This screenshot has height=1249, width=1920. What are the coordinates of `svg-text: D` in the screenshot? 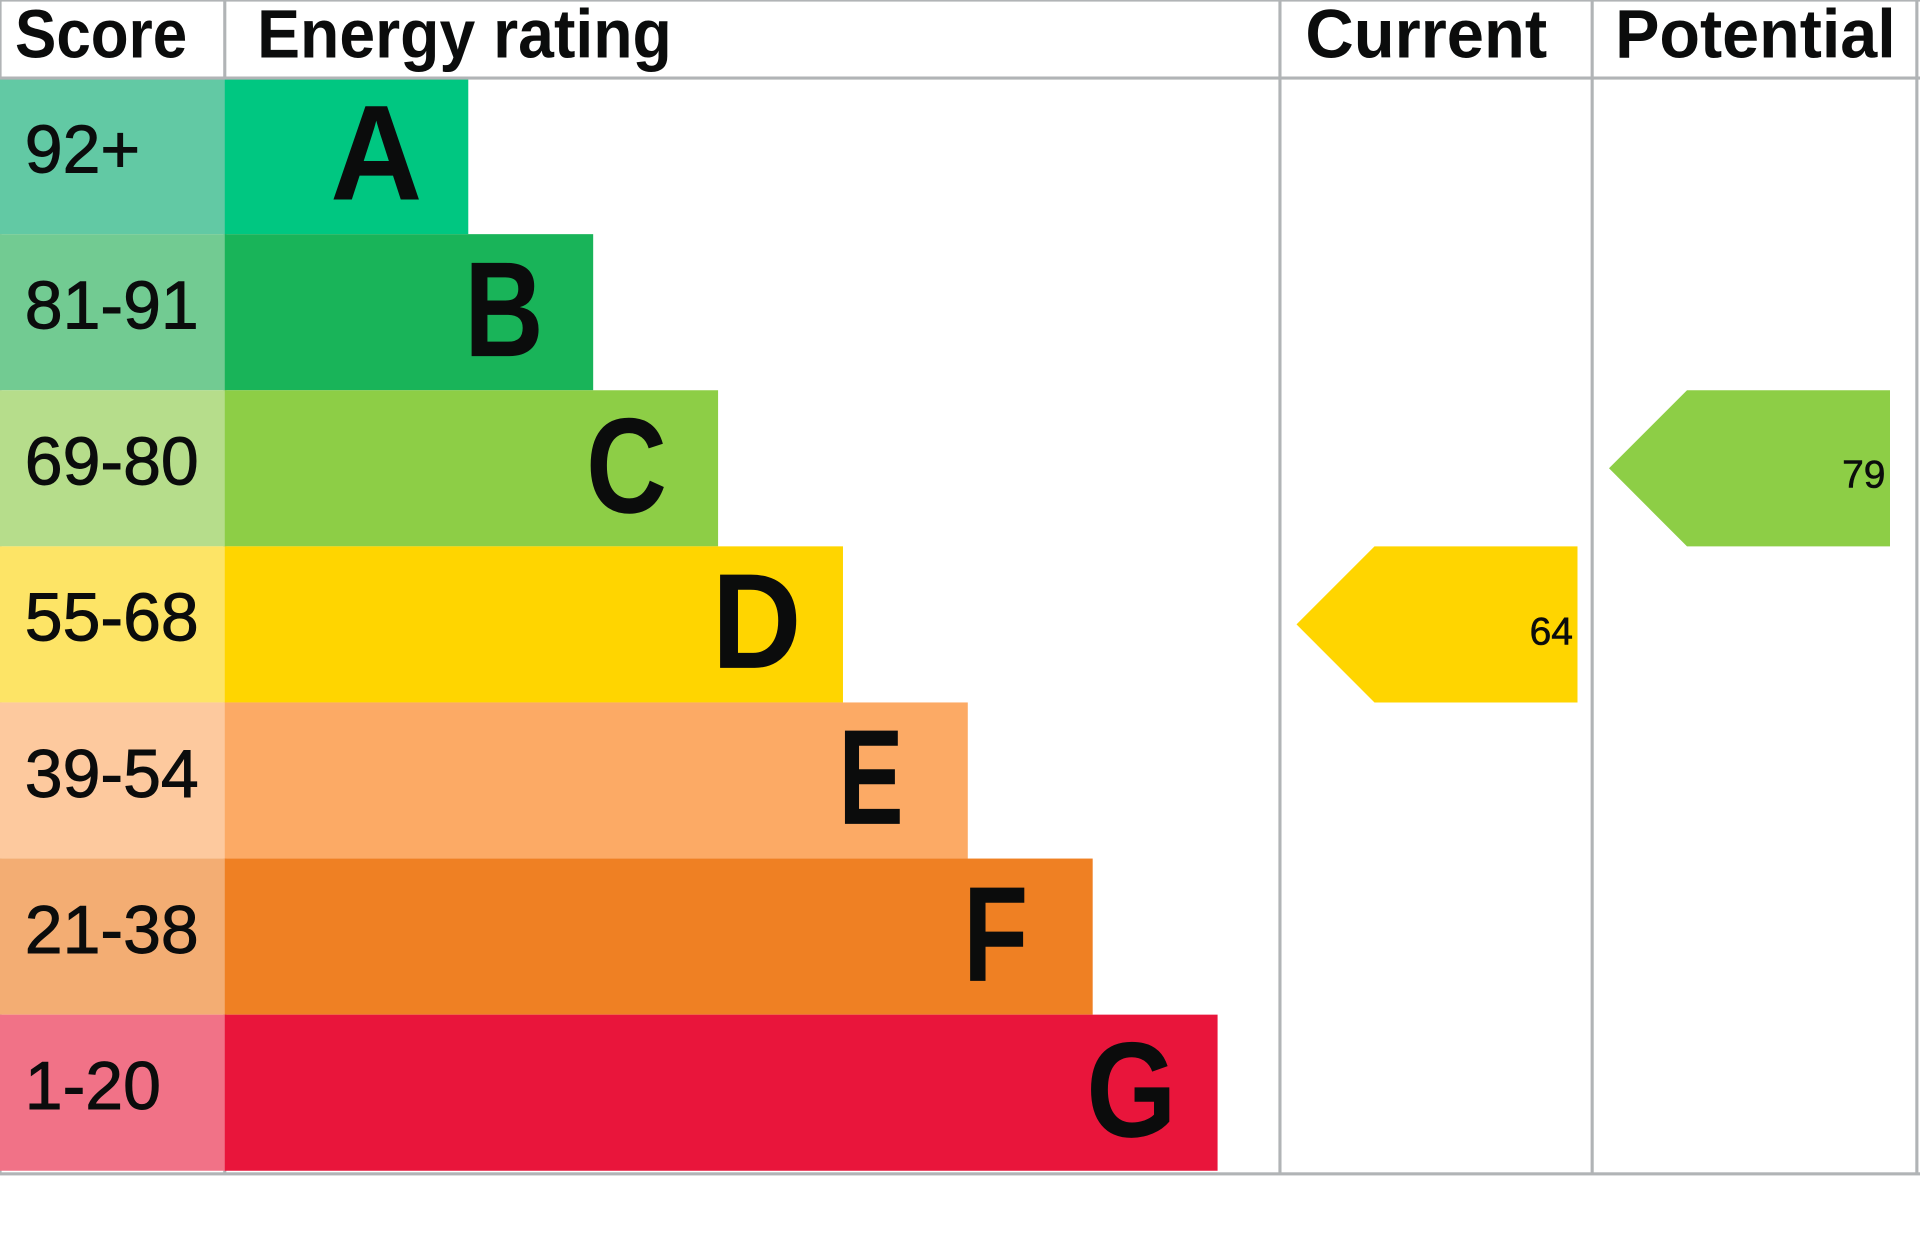 It's located at (757, 621).